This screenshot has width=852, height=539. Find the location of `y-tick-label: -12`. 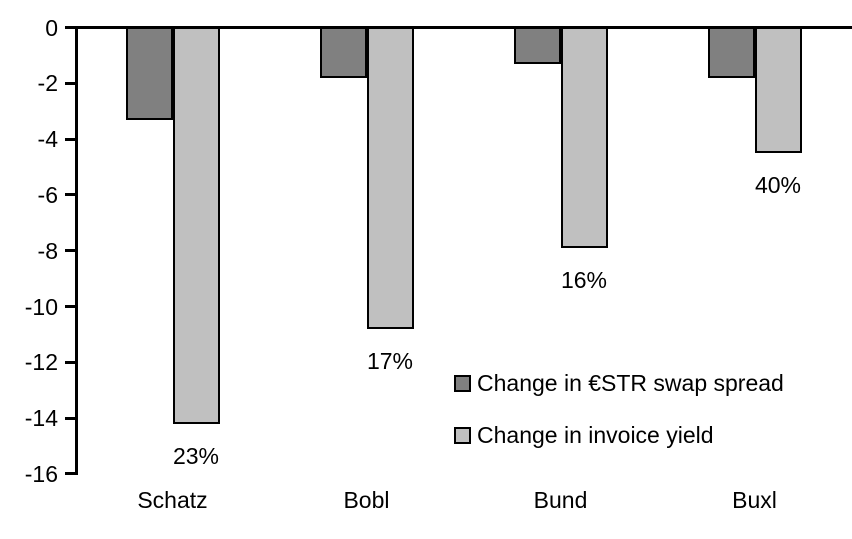

y-tick-label: -12 is located at coordinates (41, 362).